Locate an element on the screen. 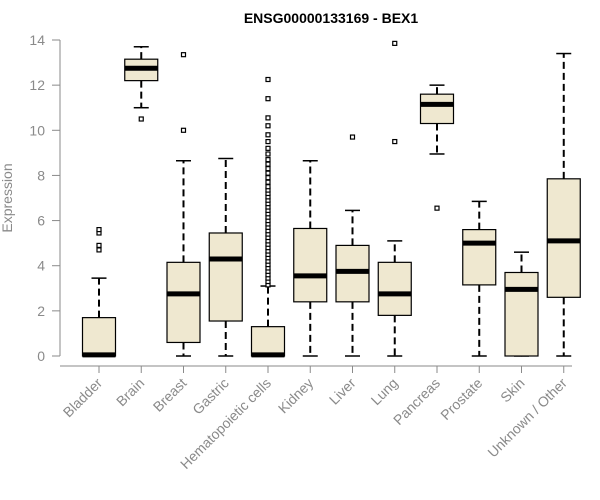 This screenshot has width=600, height=500. x-tick-label: Liver is located at coordinates (342, 391).